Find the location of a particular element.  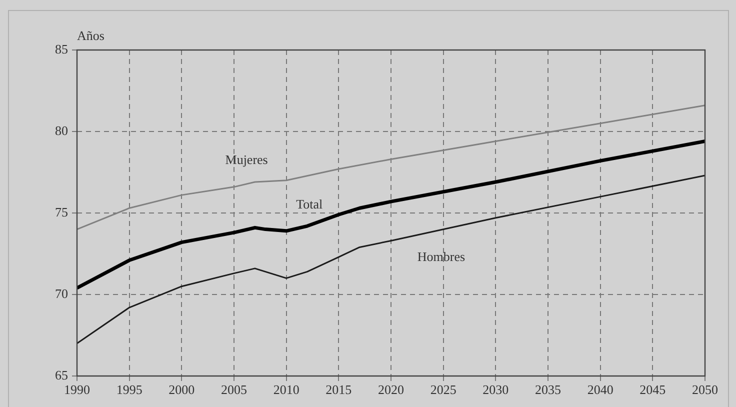

x-tick-label: 2030 is located at coordinates (495, 390).